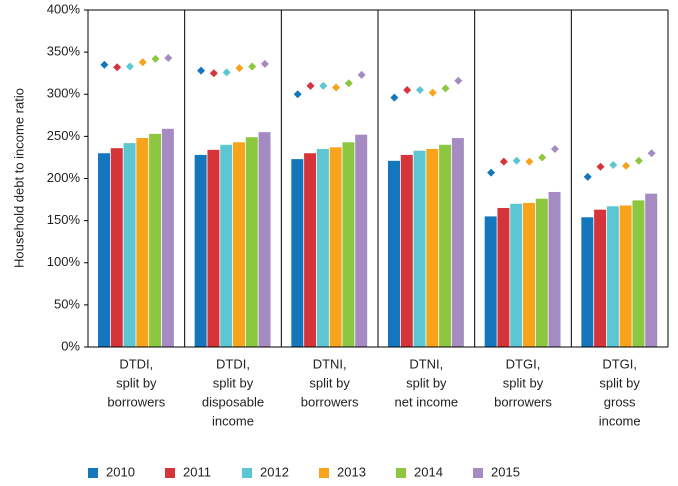  Describe the element at coordinates (70, 345) in the screenshot. I see `y-tick-label: 0%` at that location.